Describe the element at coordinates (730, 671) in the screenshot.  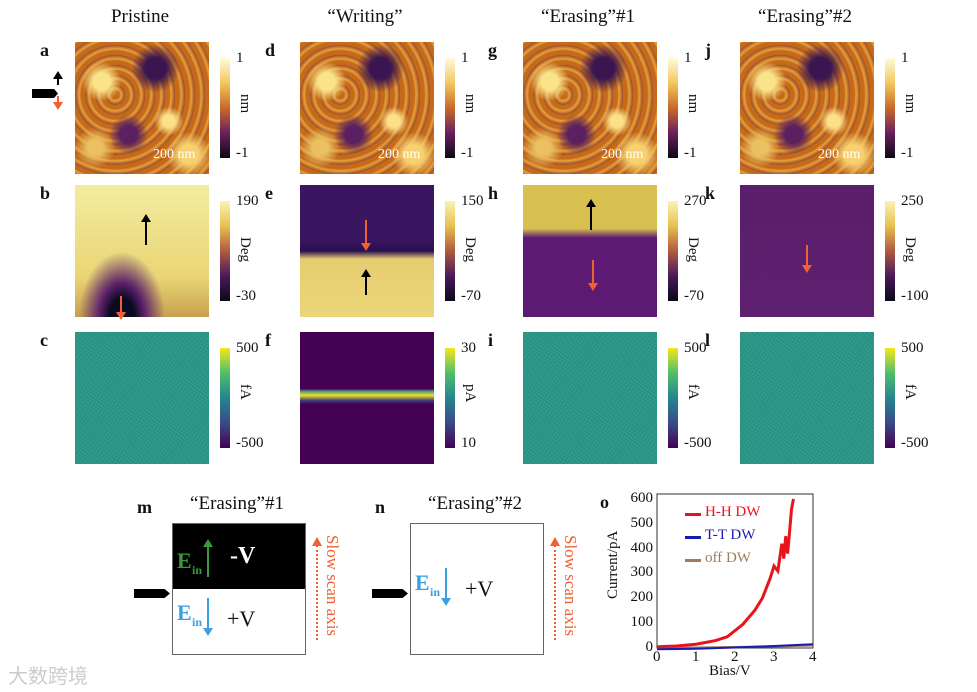
I see `x-axis-label: Bias/V` at that location.